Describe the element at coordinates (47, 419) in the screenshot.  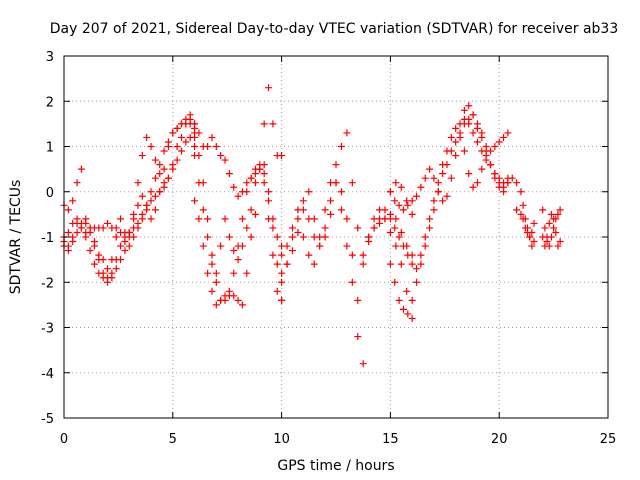
I see `y-tick-label: -5` at that location.